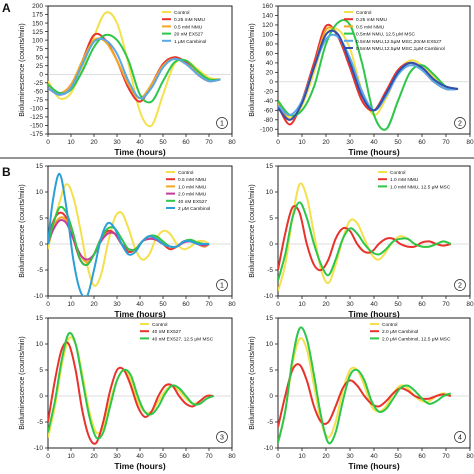  I want to click on legend-entry: 0.5mM NMU,12.5μM MSC,1μM Cambinol, so click(400, 49).